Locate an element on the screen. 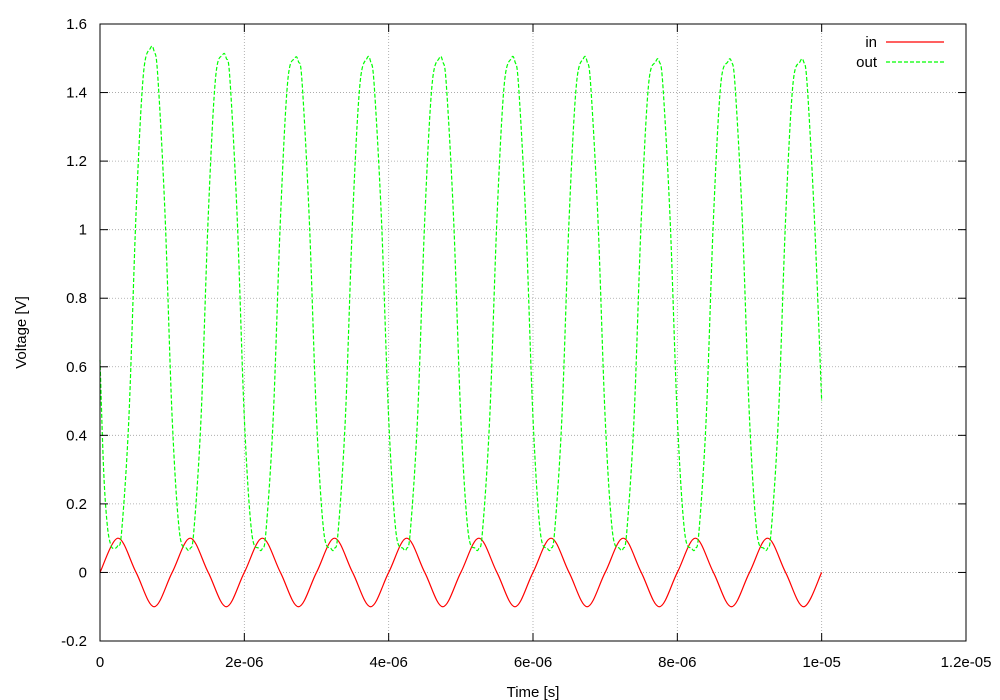 This screenshot has width=1000, height=700. y-tick-label: 0.2 is located at coordinates (76, 504).